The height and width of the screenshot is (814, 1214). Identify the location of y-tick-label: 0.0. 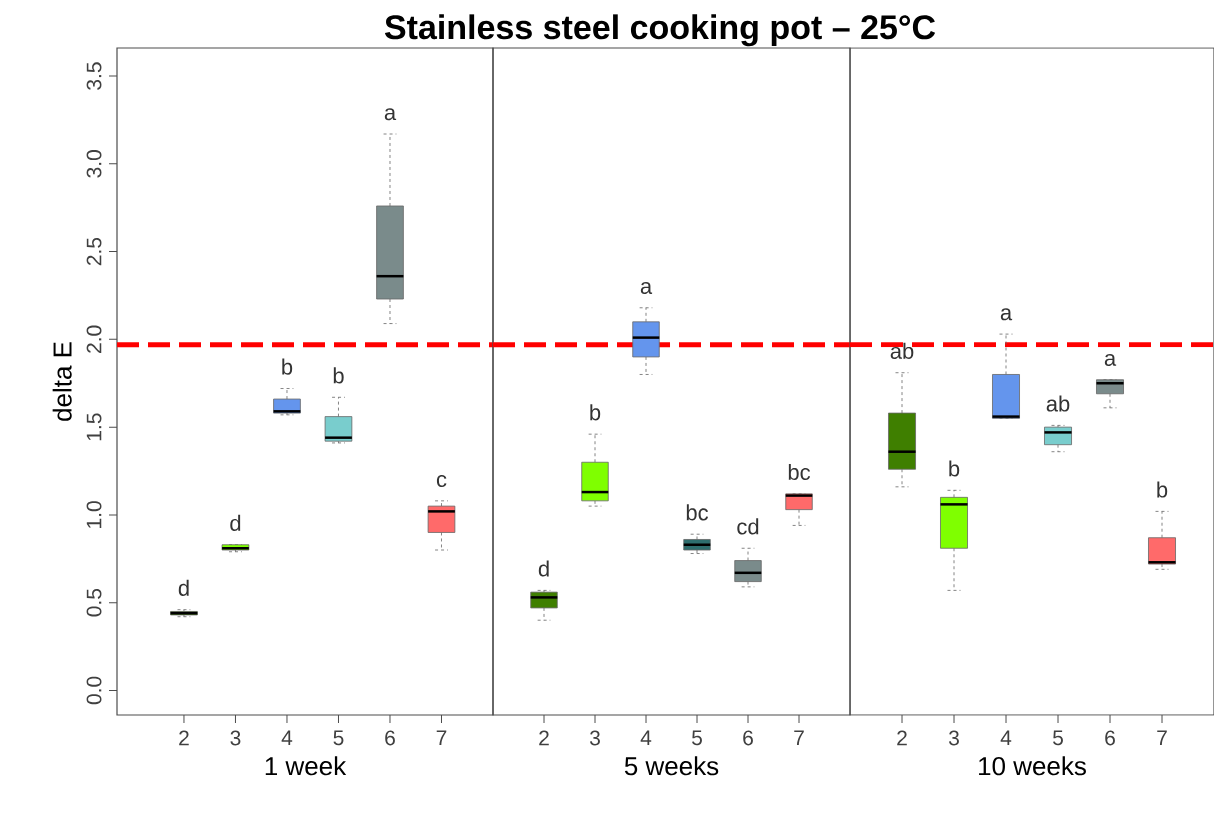
(94, 690).